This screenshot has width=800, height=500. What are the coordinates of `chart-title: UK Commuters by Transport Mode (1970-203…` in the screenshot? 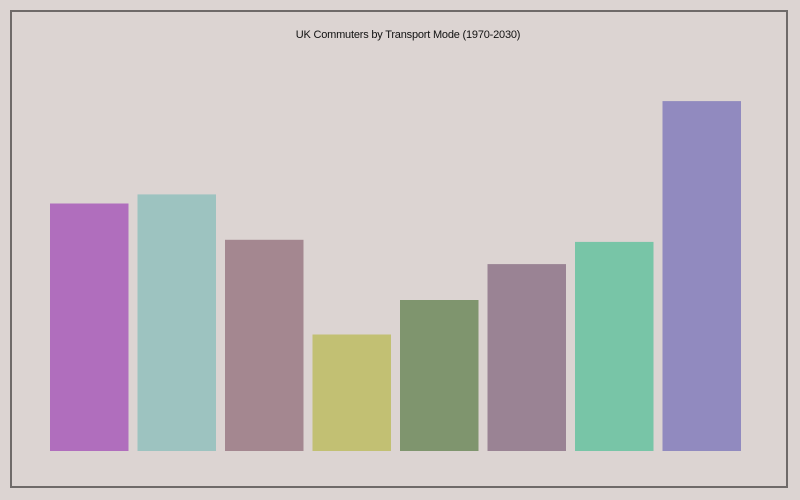 It's located at (408, 35).